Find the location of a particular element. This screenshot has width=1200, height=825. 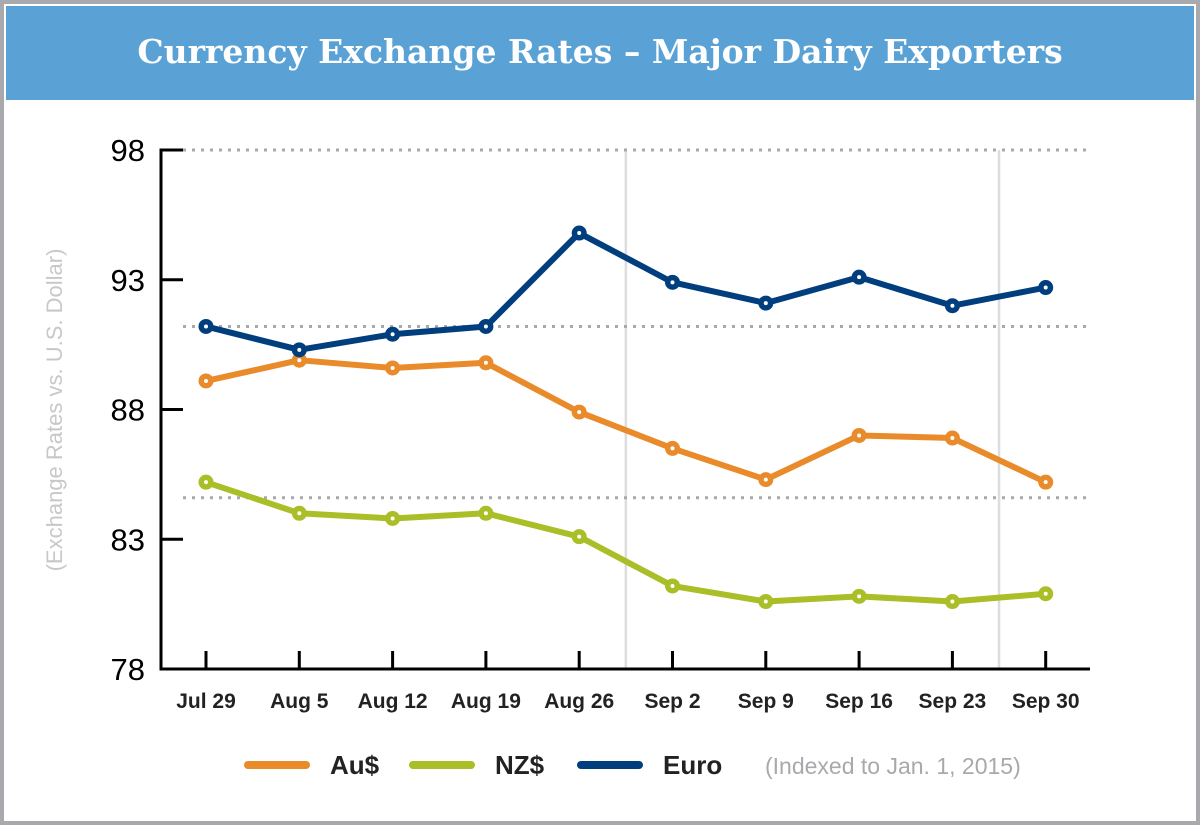

x-tick-label: Sep 9 is located at coordinates (766, 701).